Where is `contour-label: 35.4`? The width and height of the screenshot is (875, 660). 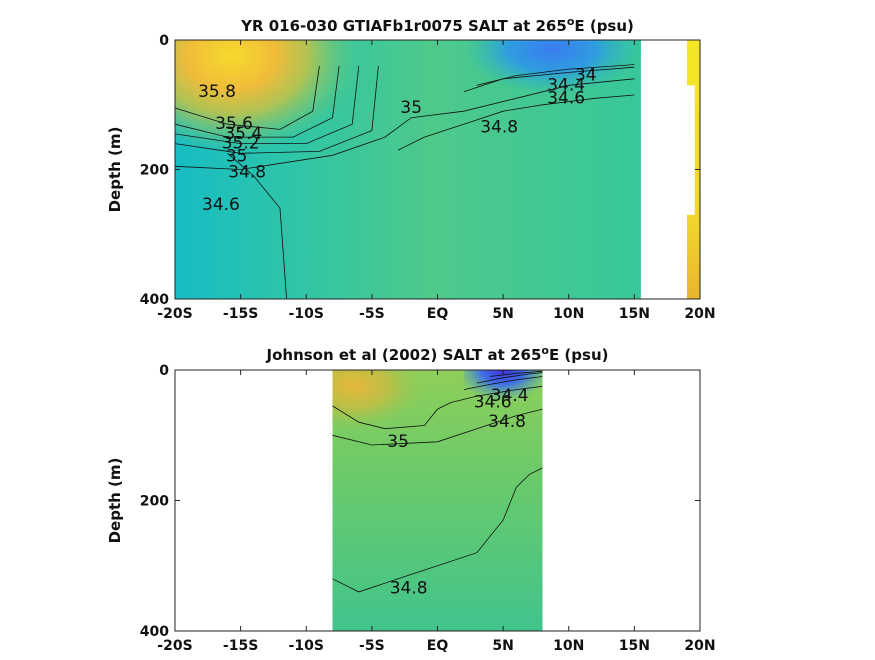
contour-label: 35.4 is located at coordinates (243, 134).